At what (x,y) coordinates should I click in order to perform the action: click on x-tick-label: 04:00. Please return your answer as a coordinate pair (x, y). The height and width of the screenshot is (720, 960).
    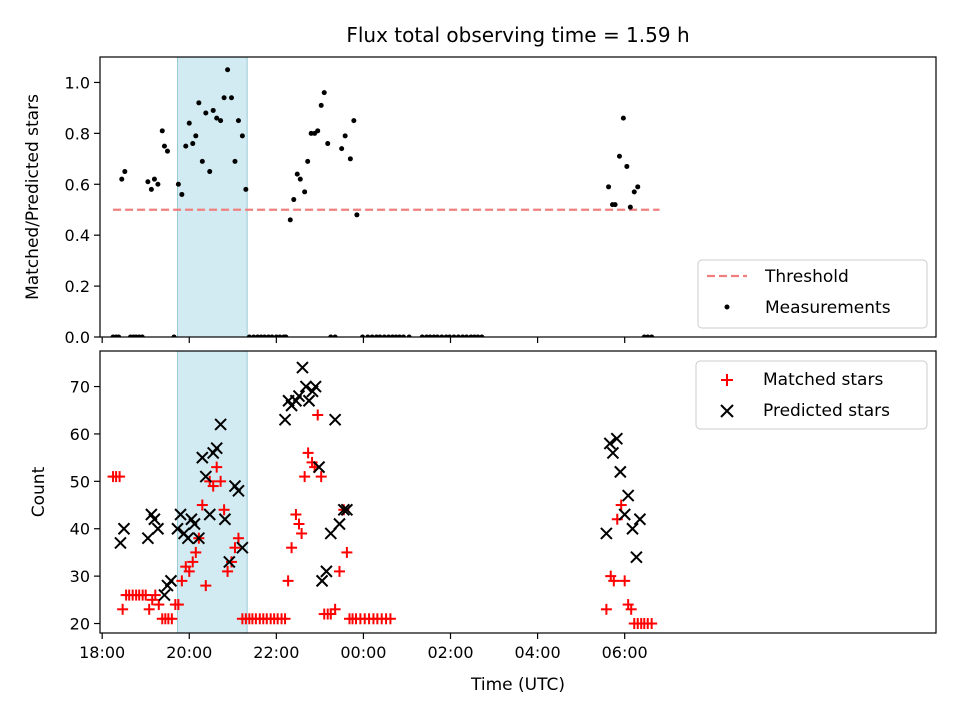
    Looking at the image, I should click on (538, 652).